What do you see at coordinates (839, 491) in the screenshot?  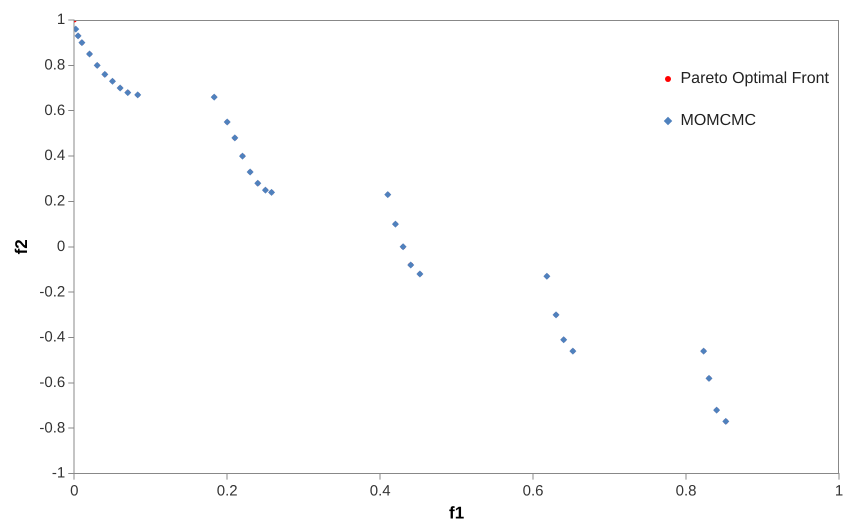 I see `x-tick-label: 1` at bounding box center [839, 491].